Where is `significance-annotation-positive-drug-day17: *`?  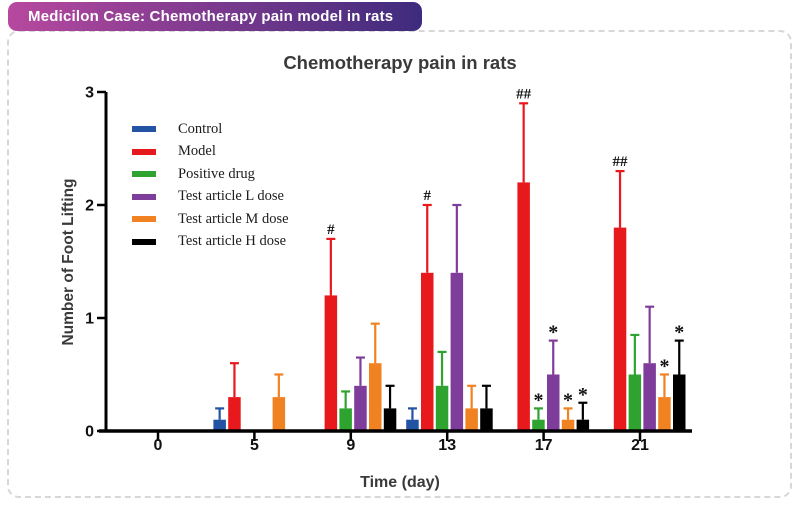 significance-annotation-positive-drug-day17: * is located at coordinates (538, 400).